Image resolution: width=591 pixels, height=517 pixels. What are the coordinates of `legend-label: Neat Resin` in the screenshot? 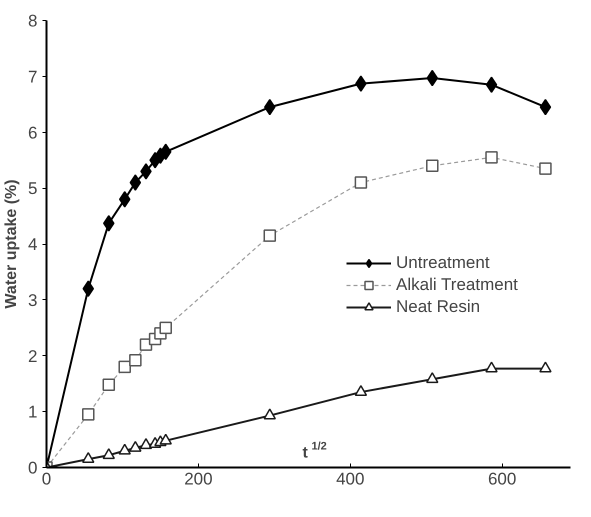 It's located at (438, 307).